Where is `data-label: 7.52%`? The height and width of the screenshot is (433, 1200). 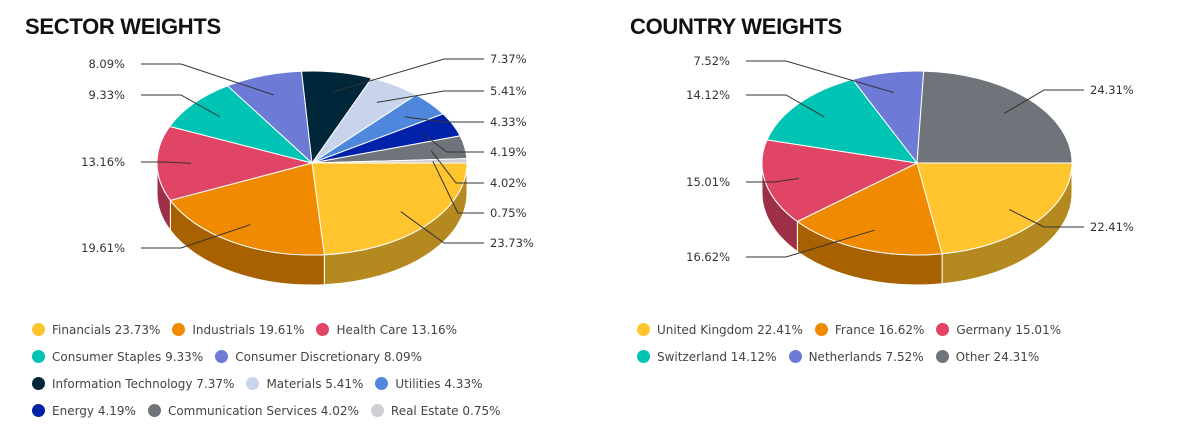 data-label: 7.52% is located at coordinates (711, 61).